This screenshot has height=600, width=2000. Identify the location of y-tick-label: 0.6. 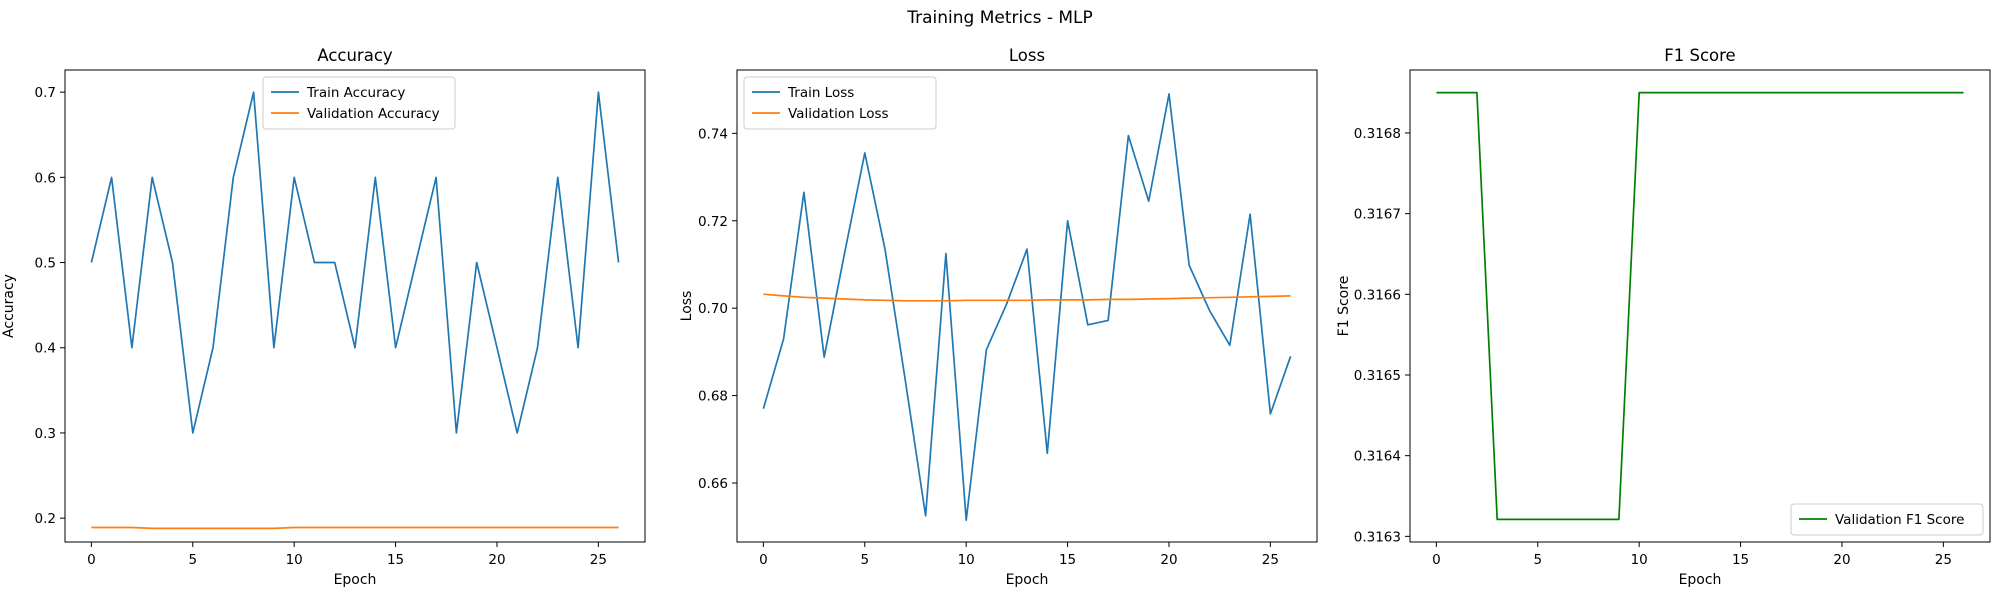
(45, 178).